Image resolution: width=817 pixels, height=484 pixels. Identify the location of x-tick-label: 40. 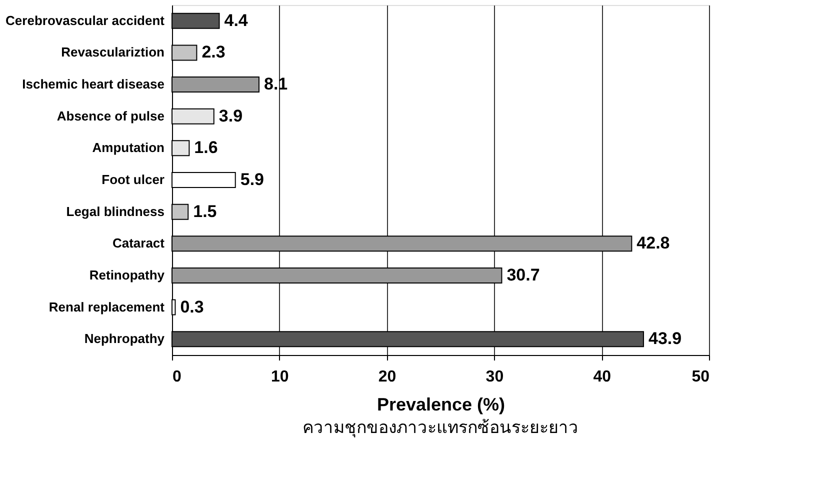
(602, 377).